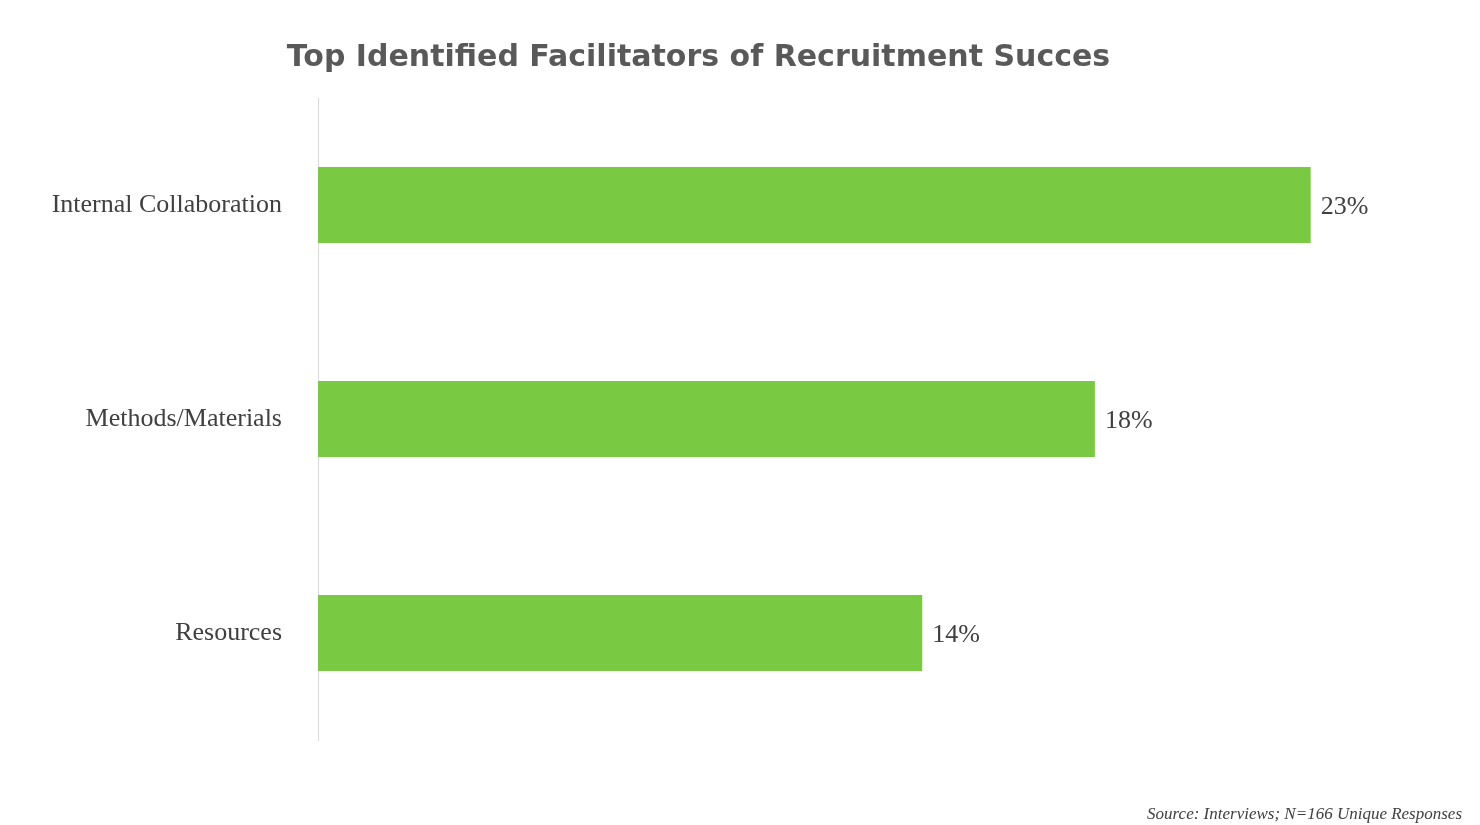  What do you see at coordinates (956, 633) in the screenshot?
I see `data-label: 14%` at bounding box center [956, 633].